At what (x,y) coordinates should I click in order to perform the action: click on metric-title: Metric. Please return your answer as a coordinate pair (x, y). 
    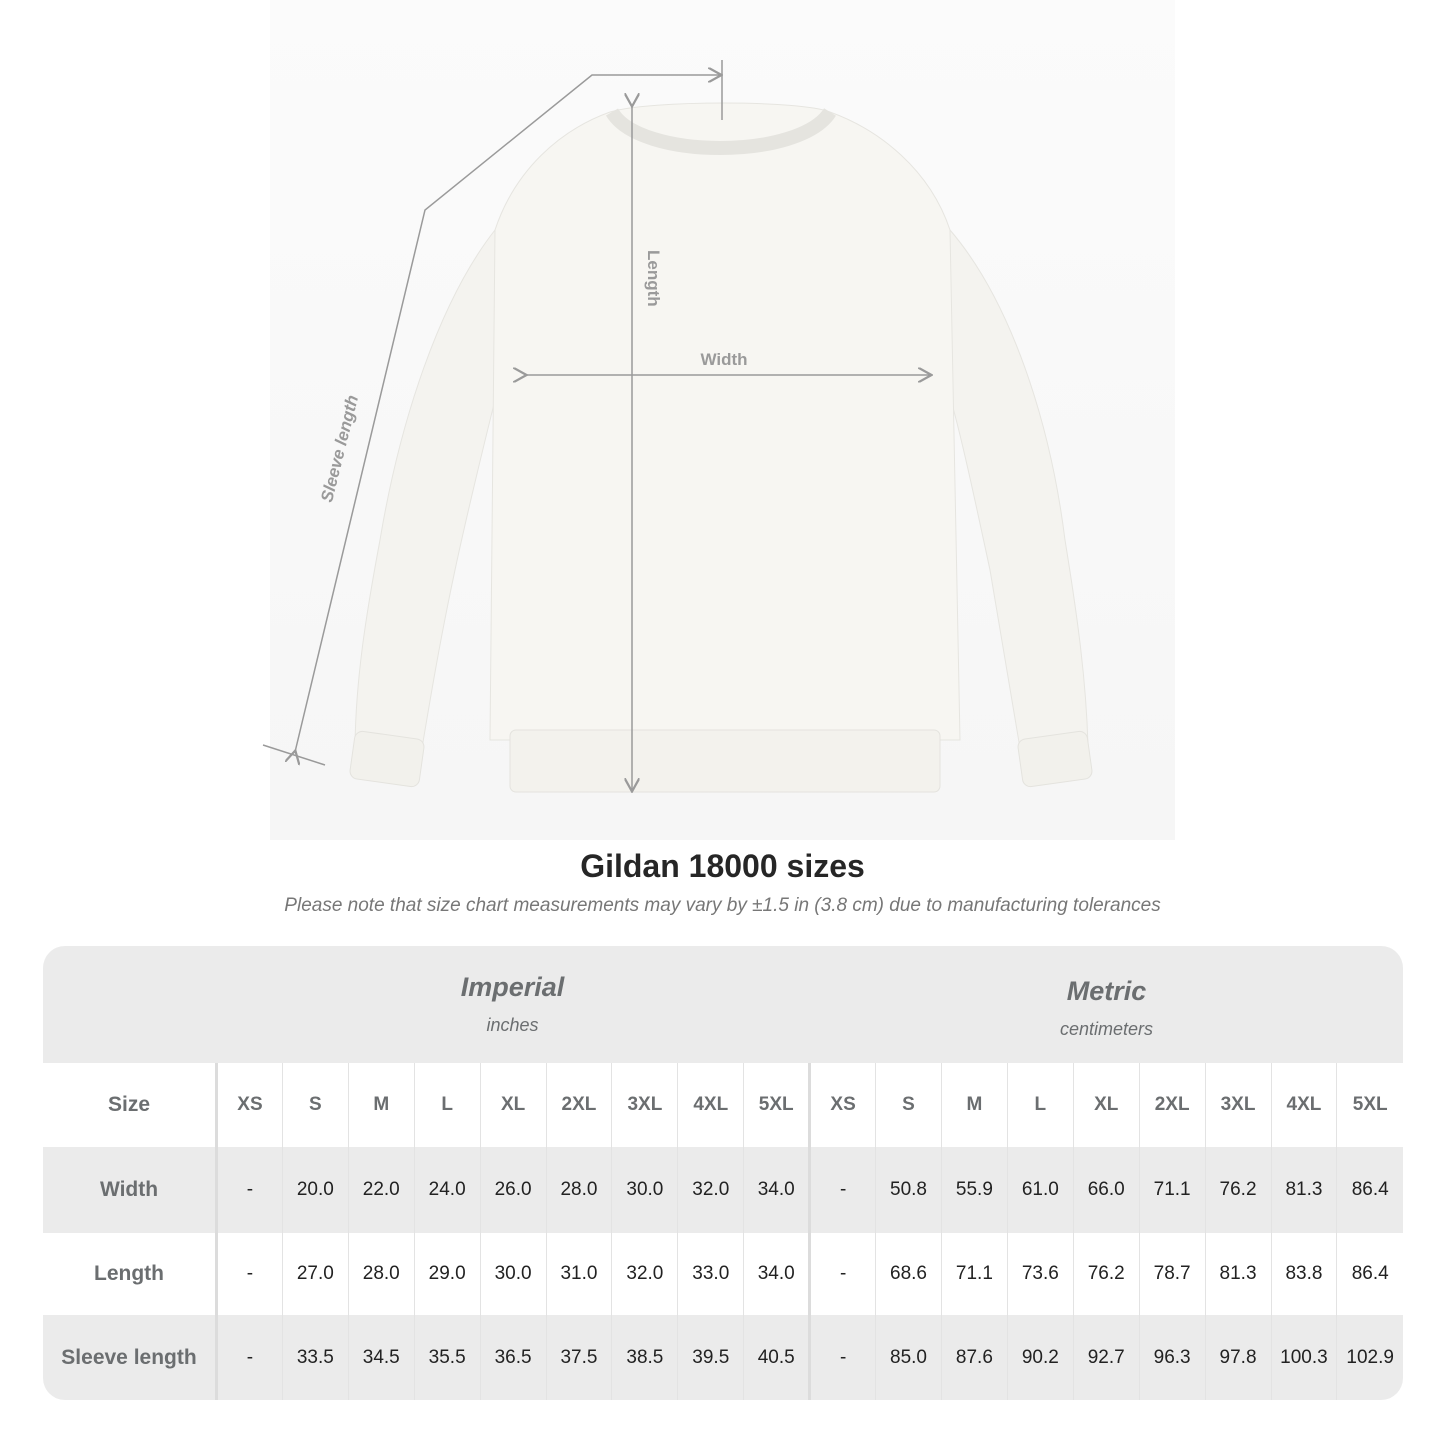
    Looking at the image, I should click on (1106, 991).